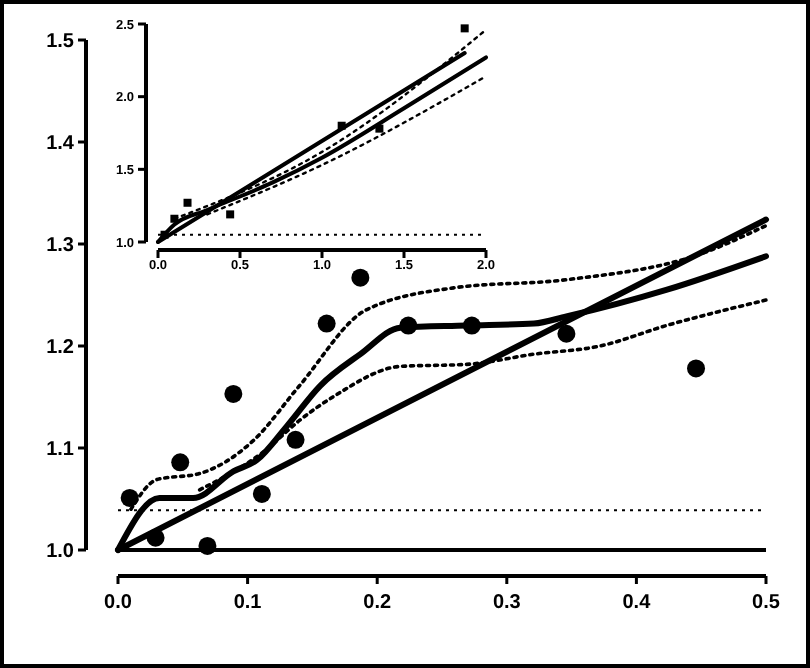 The width and height of the screenshot is (810, 668). Describe the element at coordinates (377, 603) in the screenshot. I see `x-tick-label: 0.2` at that location.